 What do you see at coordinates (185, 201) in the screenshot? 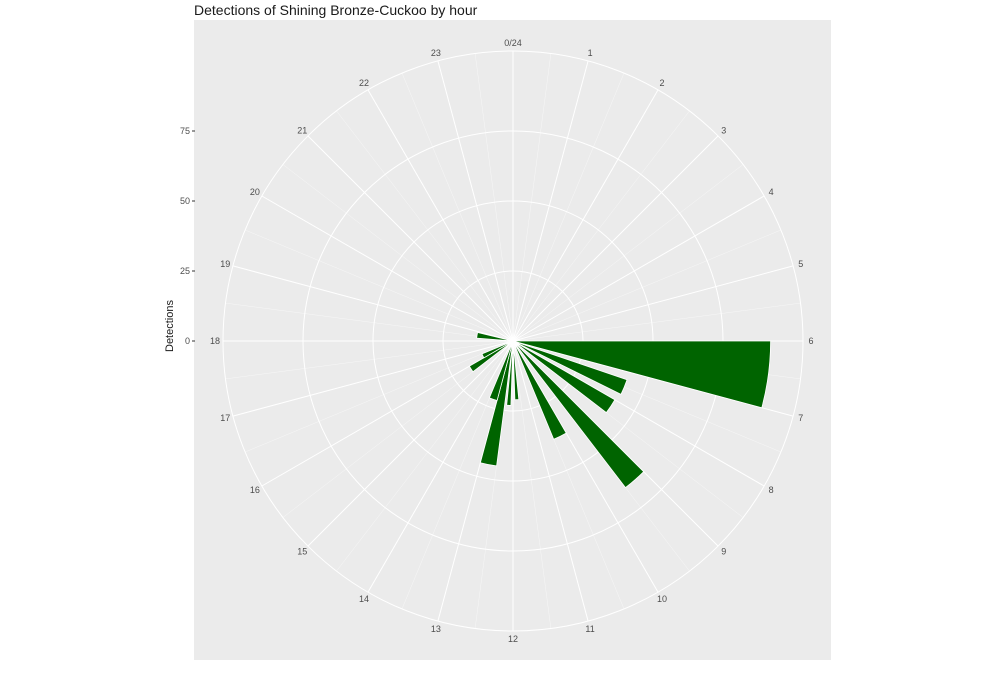
I see `y-tick-label: 50` at bounding box center [185, 201].